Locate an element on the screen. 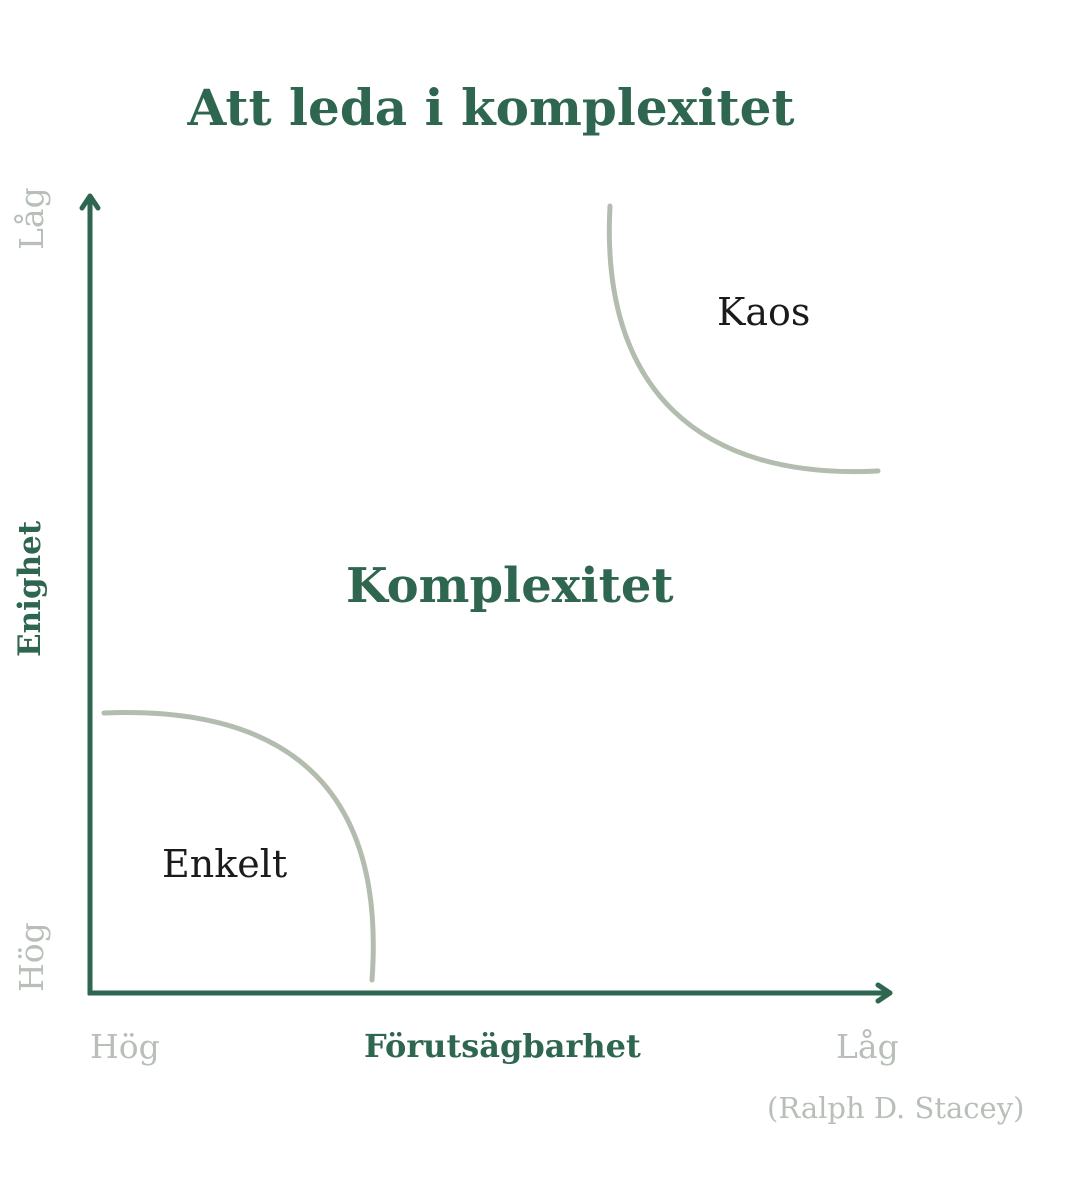  x-axis-low-end-label: Hög is located at coordinates (125, 1046).